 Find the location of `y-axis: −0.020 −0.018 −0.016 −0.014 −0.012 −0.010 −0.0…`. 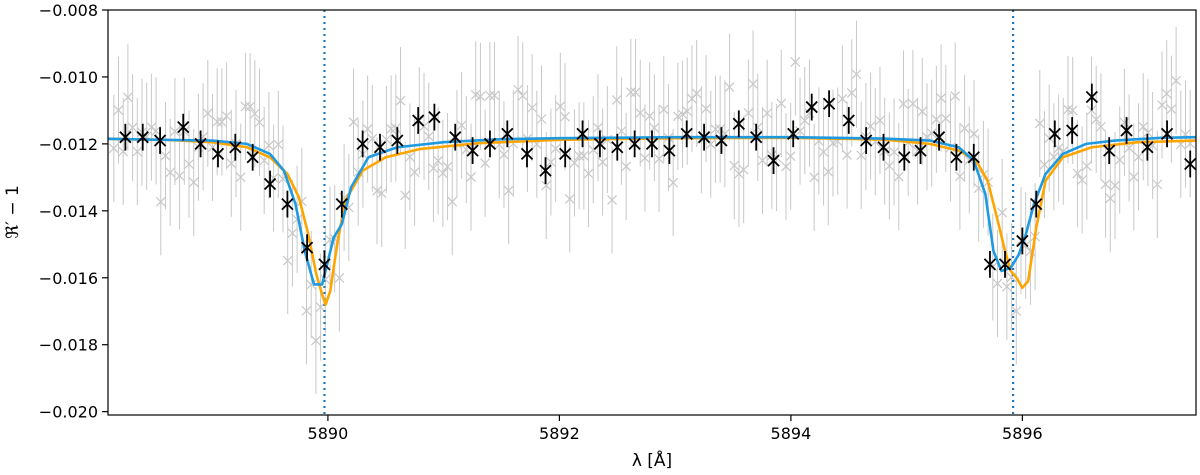

y-axis: −0.020 −0.018 −0.016 −0.014 −0.012 −0.010 −0.0… is located at coordinates (73, 211).